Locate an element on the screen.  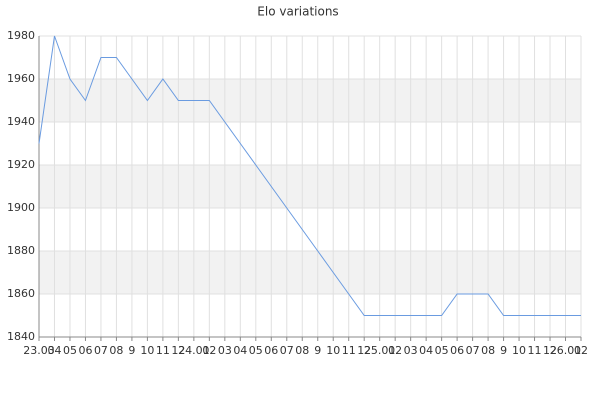
y-tick-label: 1880 is located at coordinates (21, 250).